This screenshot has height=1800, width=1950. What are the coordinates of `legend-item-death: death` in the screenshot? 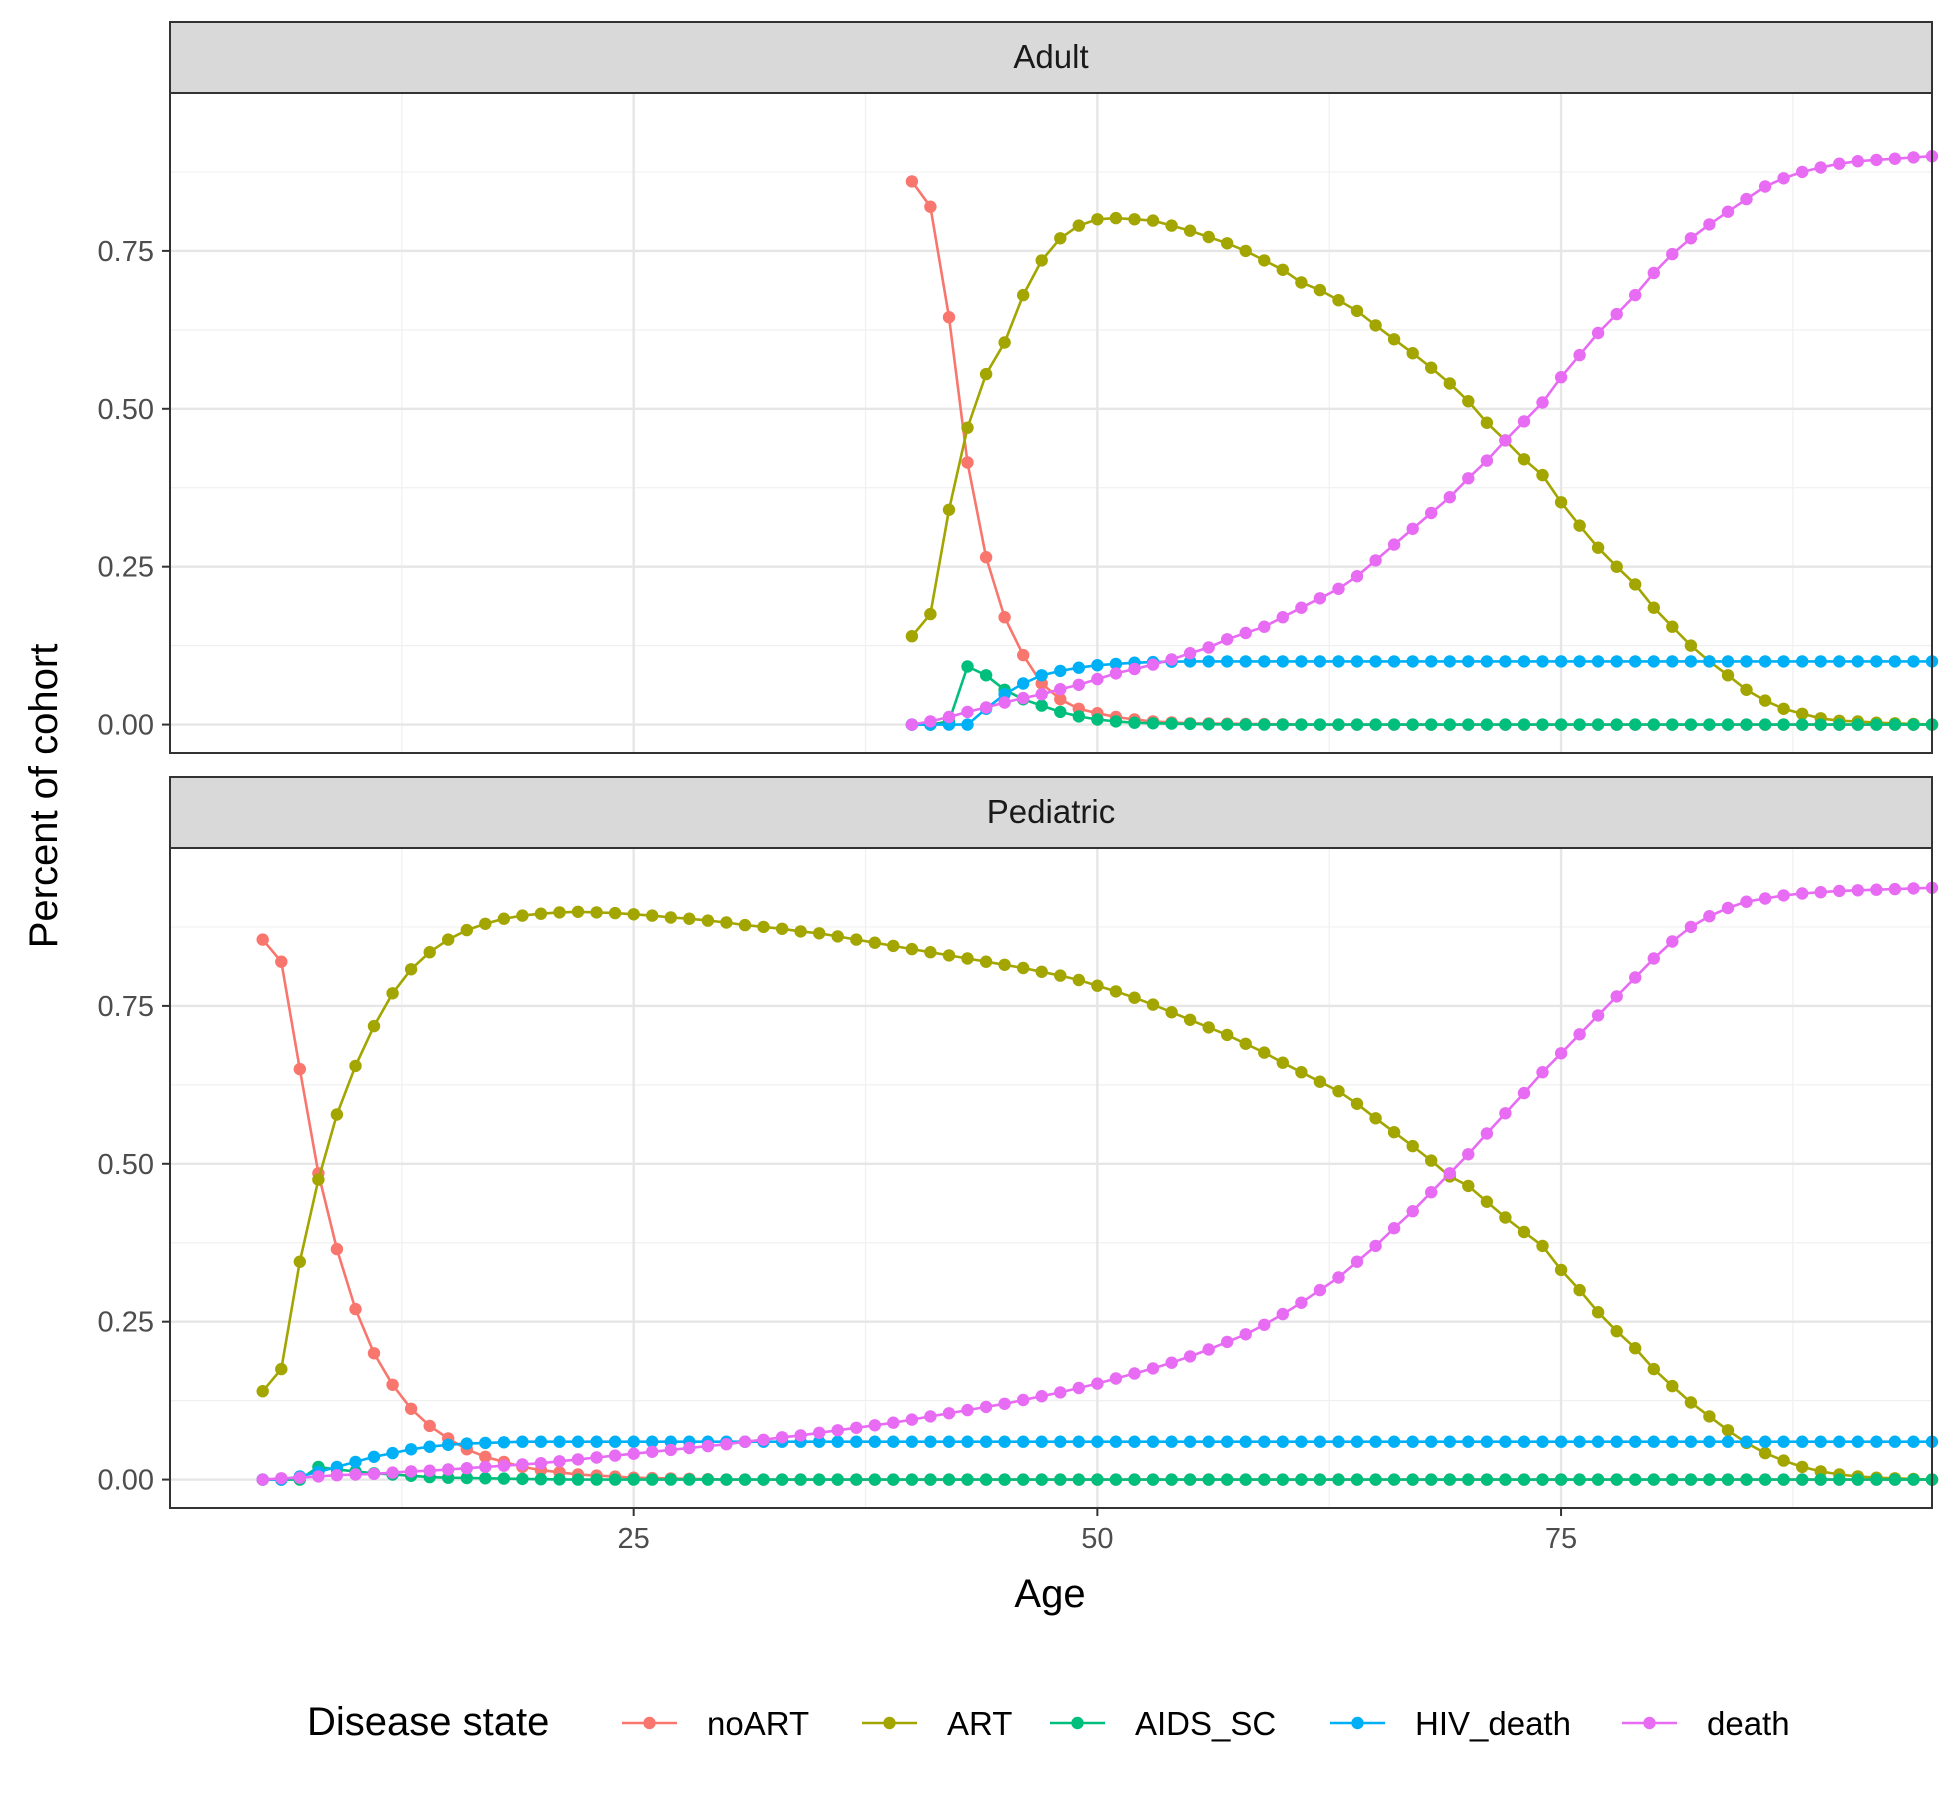 It's located at (1706, 1723).